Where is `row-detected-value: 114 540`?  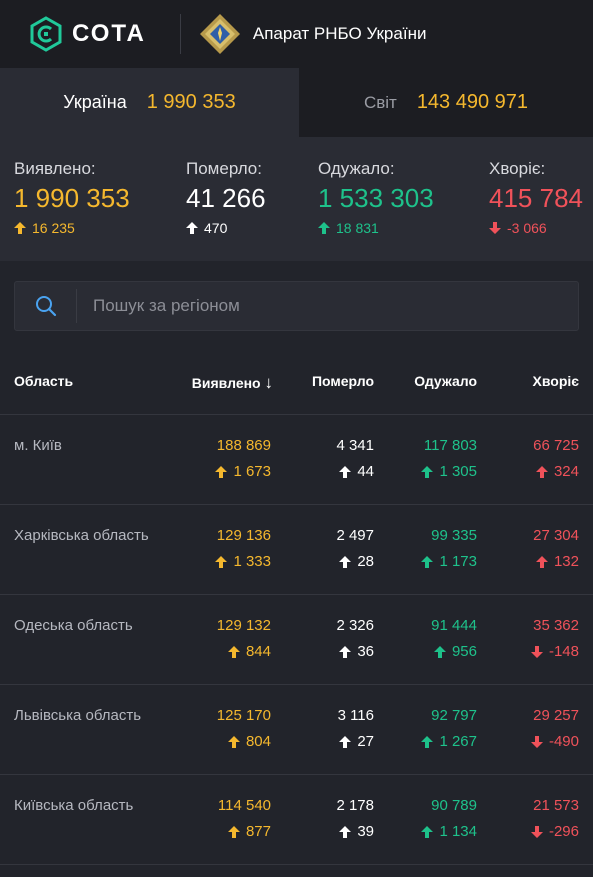
row-detected-value: 114 540 is located at coordinates (244, 805).